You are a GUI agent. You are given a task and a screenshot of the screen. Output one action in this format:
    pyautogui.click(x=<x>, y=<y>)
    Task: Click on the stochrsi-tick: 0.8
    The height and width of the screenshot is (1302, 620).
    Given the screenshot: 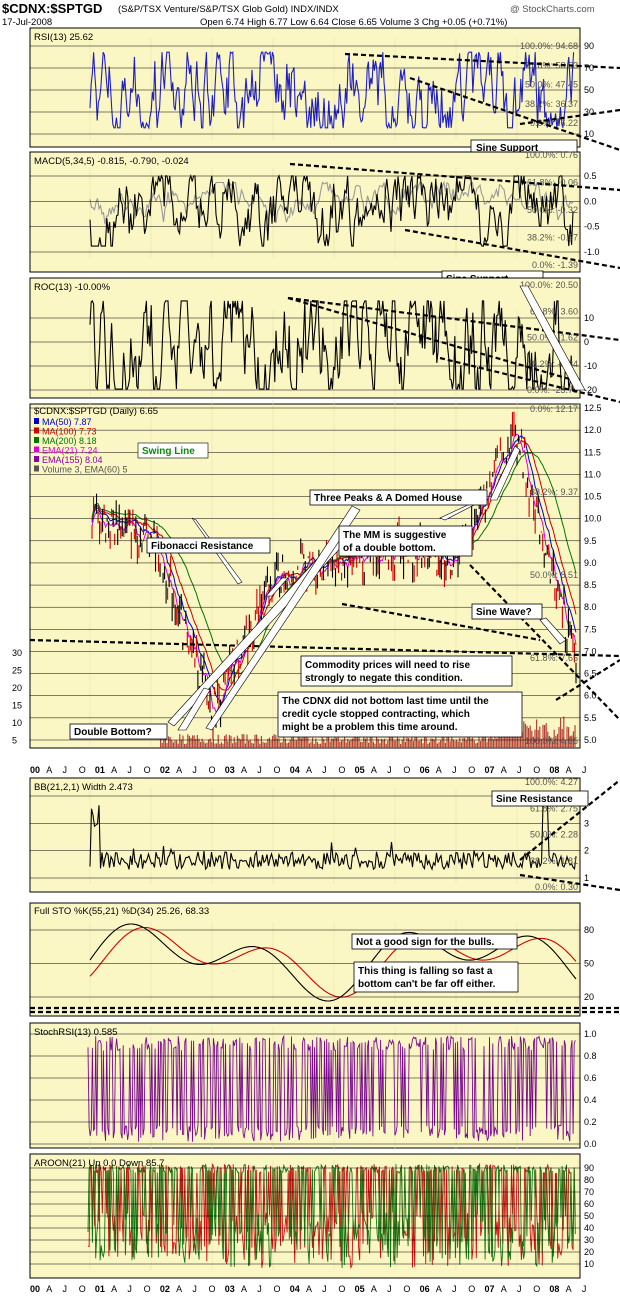 What is the action you would take?
    pyautogui.click(x=590, y=1056)
    